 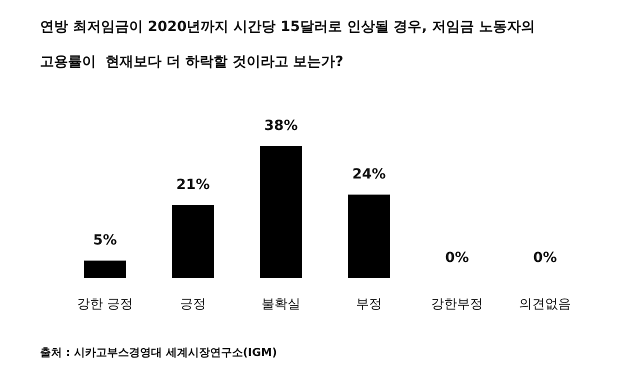 I want to click on chart-title: 연방 최저임금이 2020년까지 시간당 15달러로 인상될 경우, 저임금 노동자의 고용률이 현재보다 더 하락할 것이라고 보는가?, so click(x=287, y=44).